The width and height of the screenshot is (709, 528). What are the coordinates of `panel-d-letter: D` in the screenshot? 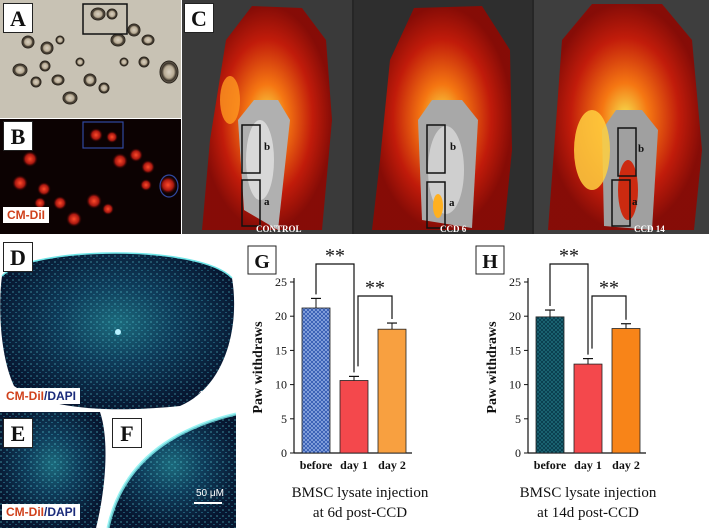 It's located at (18, 257).